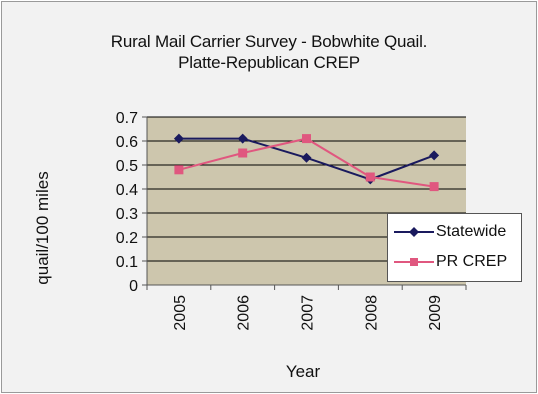 The height and width of the screenshot is (394, 538). What do you see at coordinates (127, 118) in the screenshot?
I see `y-tick-label: 0.7` at bounding box center [127, 118].